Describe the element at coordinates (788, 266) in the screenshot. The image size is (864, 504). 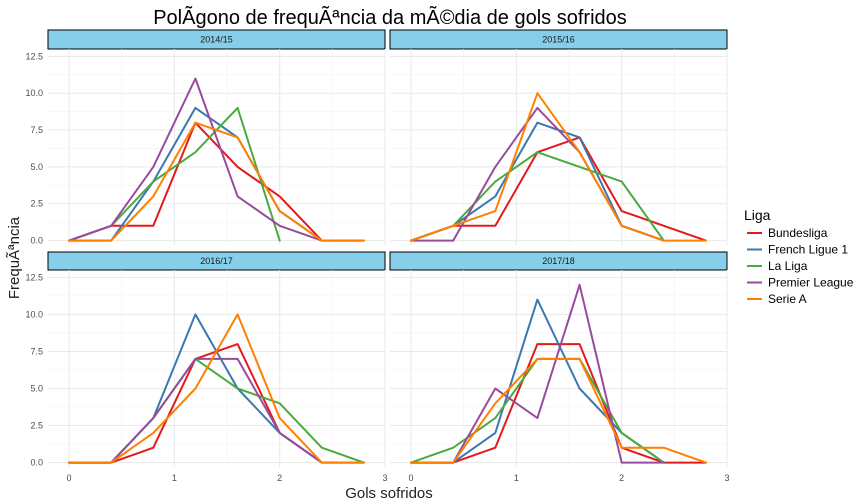
I see `legend-label: La Liga` at that location.